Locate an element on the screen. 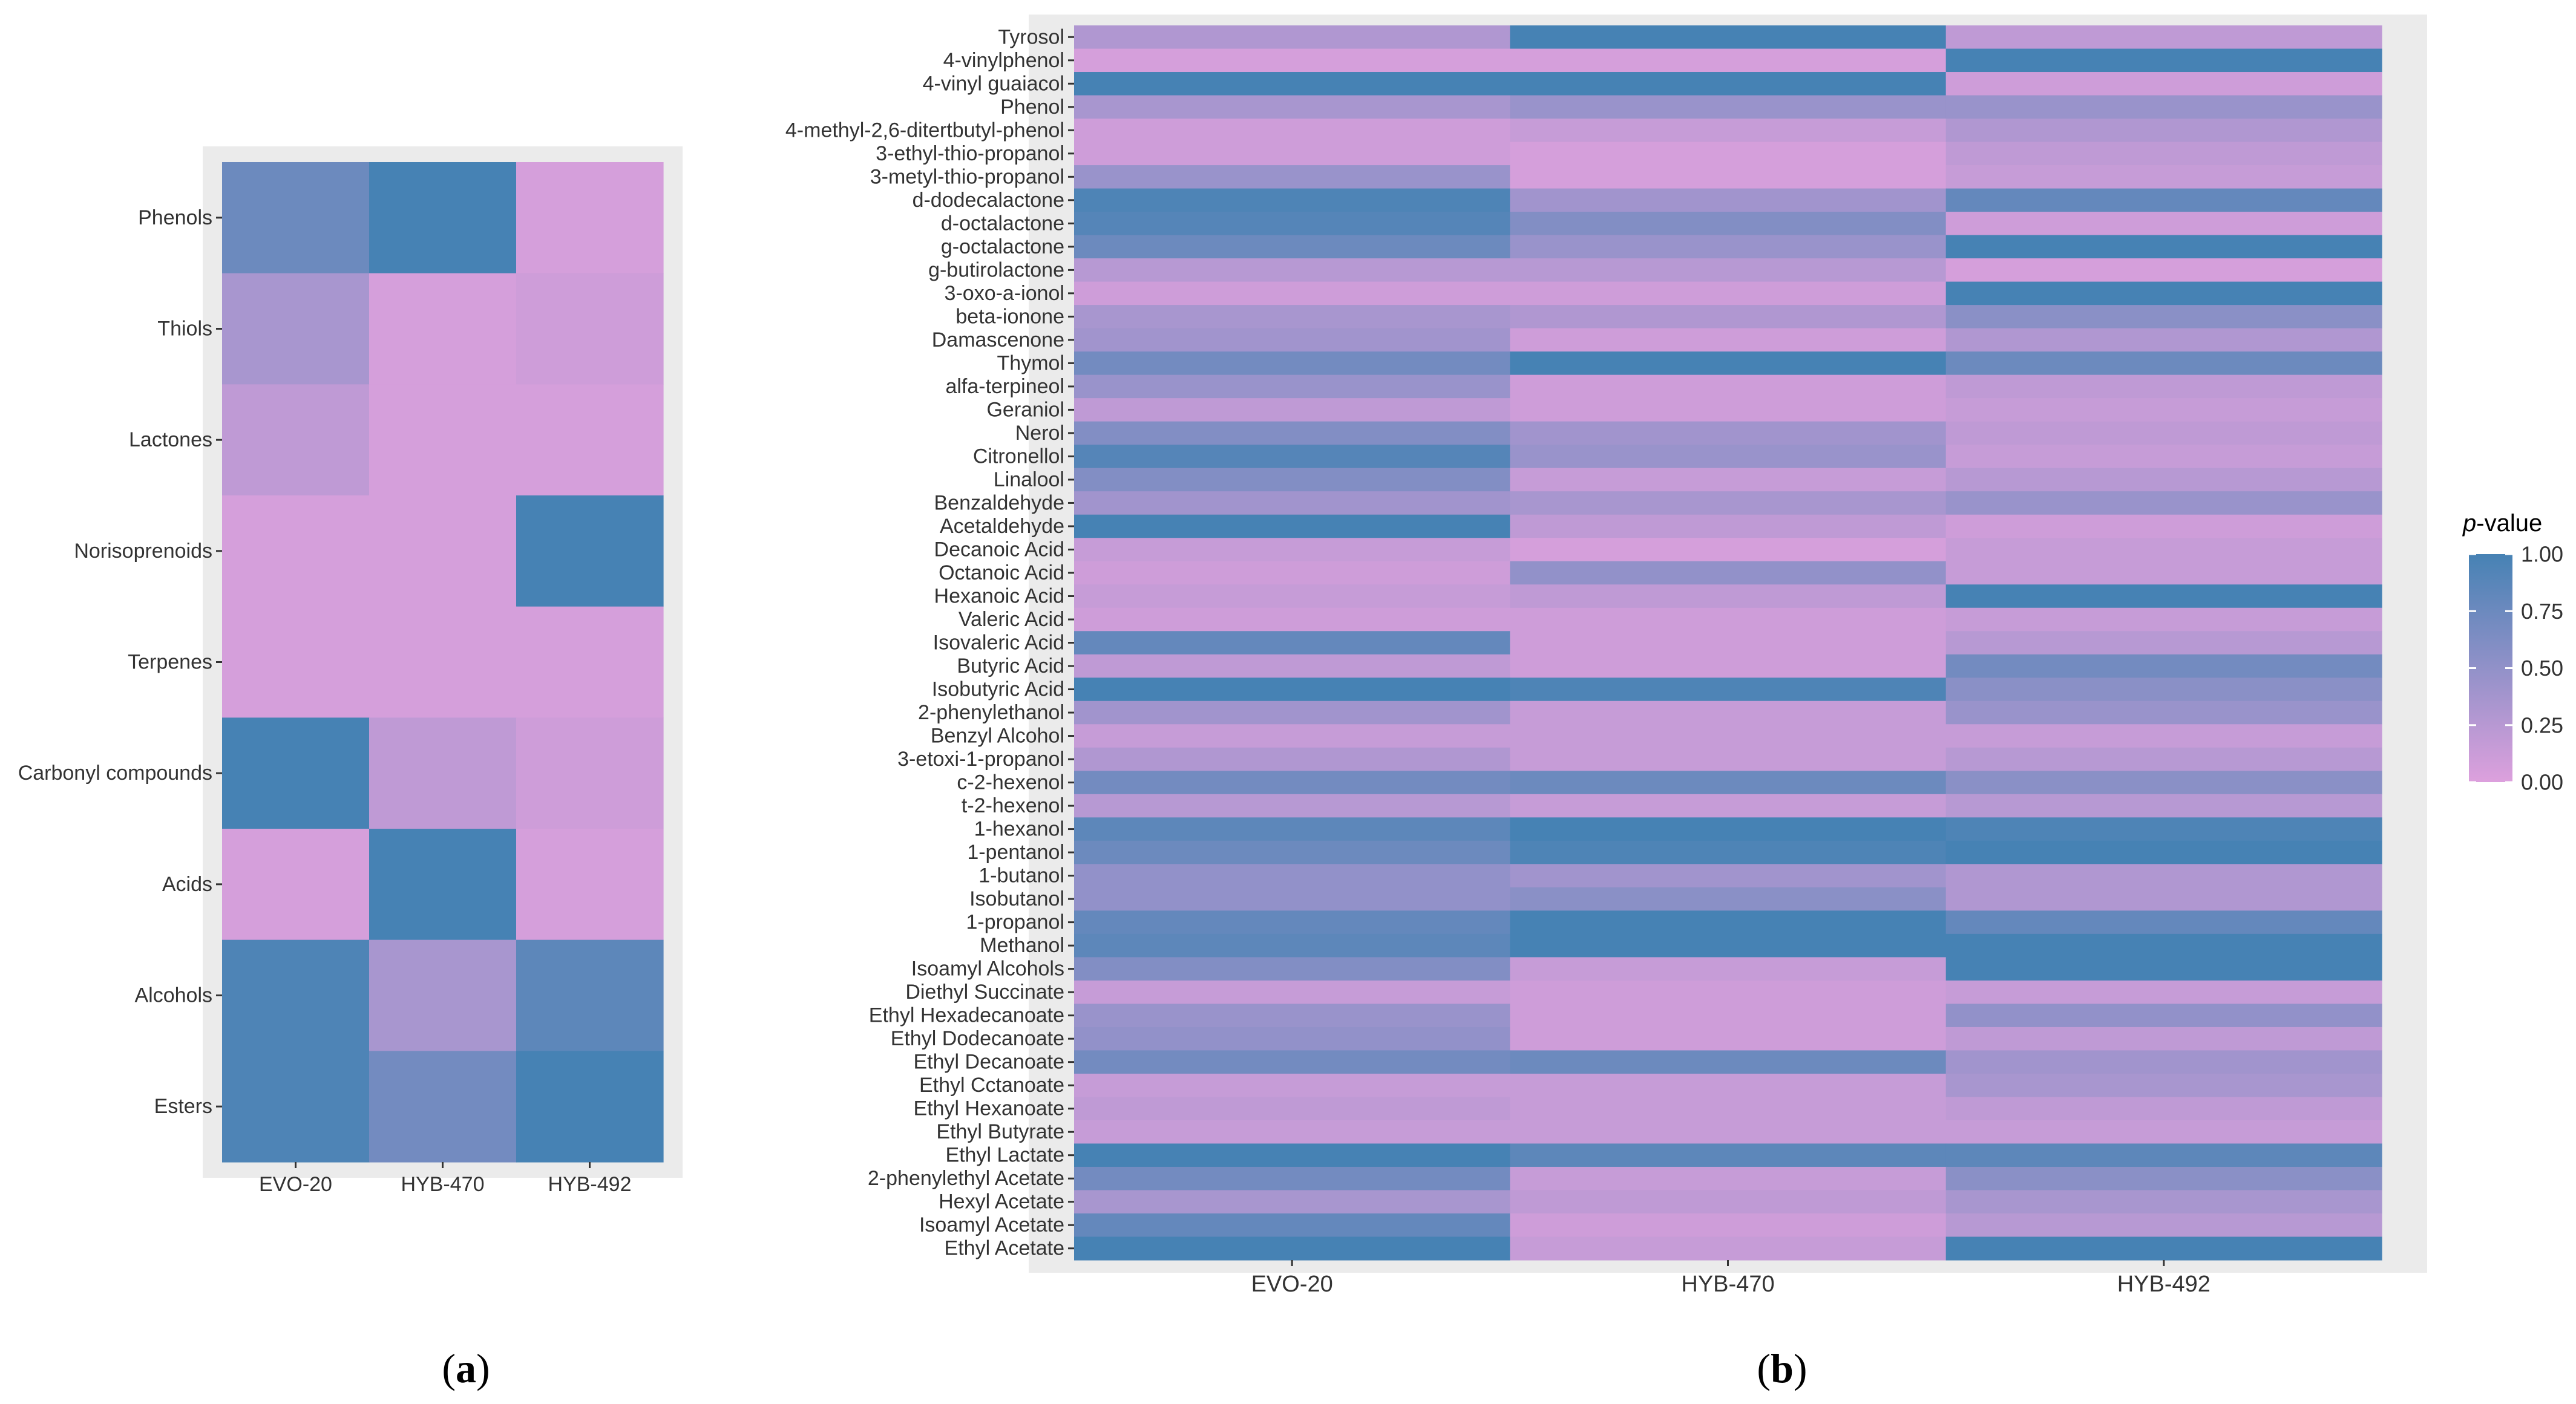  b-y-label-isoamyl-acetate: Isoamyl Acetate is located at coordinates (991, 1224).